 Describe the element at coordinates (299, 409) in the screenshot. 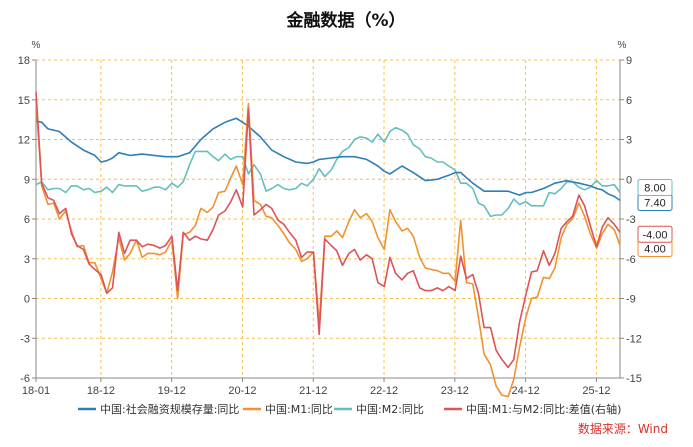

I see `legend-label: 中国:M1:同比` at that location.